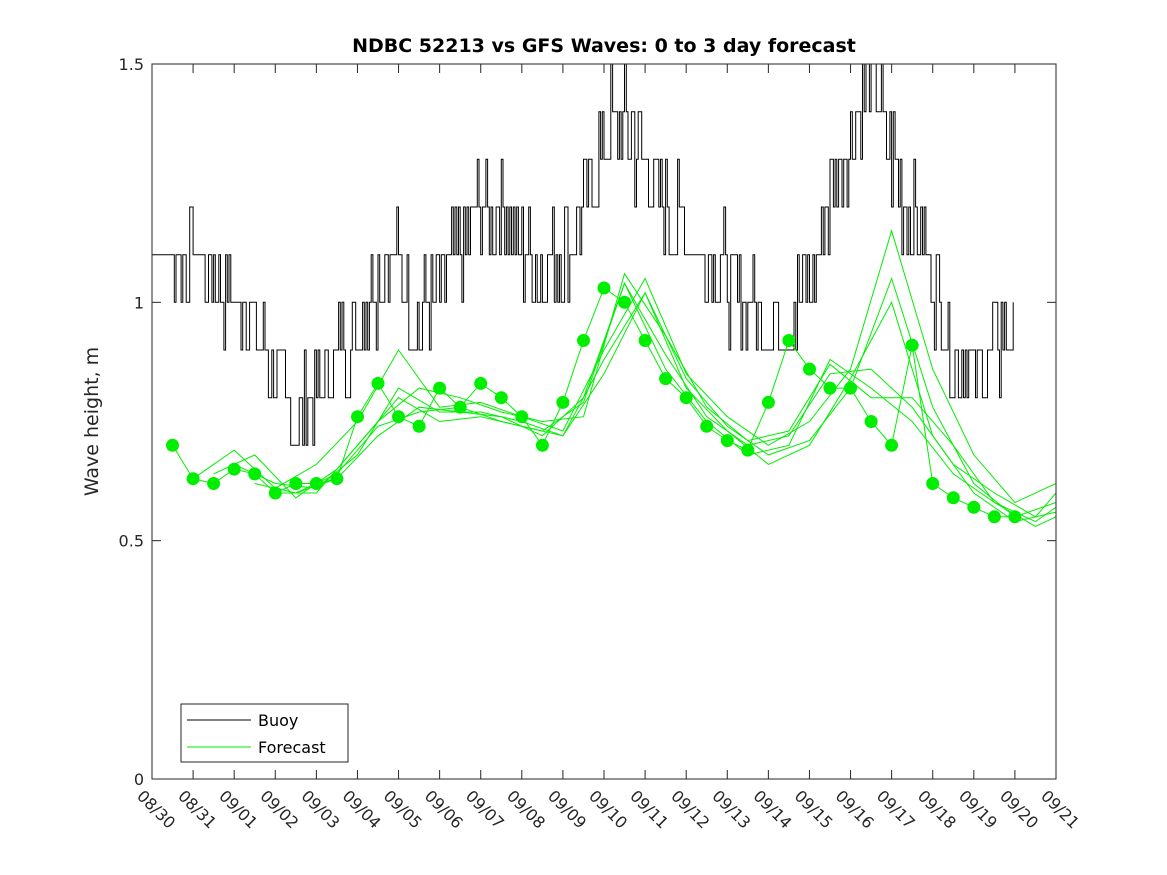  Describe the element at coordinates (608, 809) in the screenshot. I see `x-tick-label: 09/10` at that location.